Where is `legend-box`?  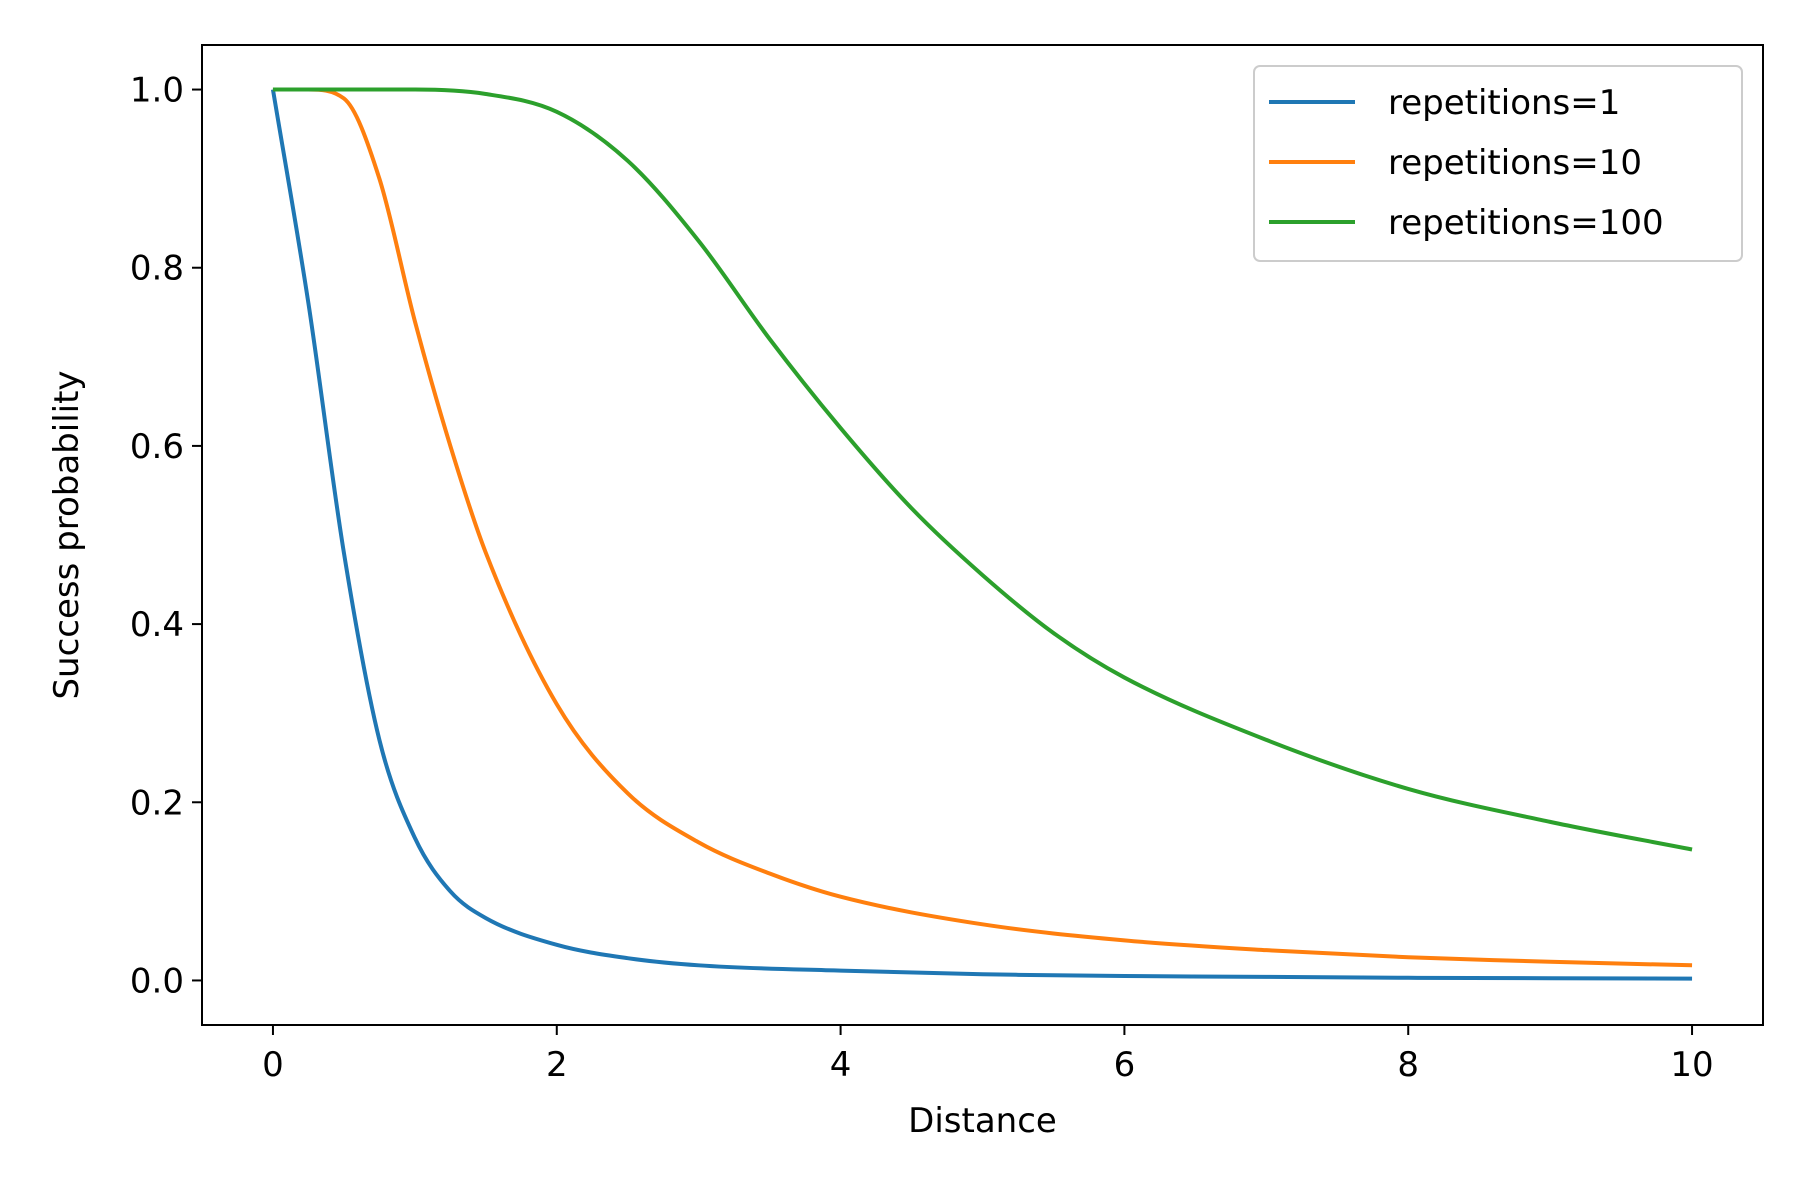
legend-box is located at coordinates (1498, 163).